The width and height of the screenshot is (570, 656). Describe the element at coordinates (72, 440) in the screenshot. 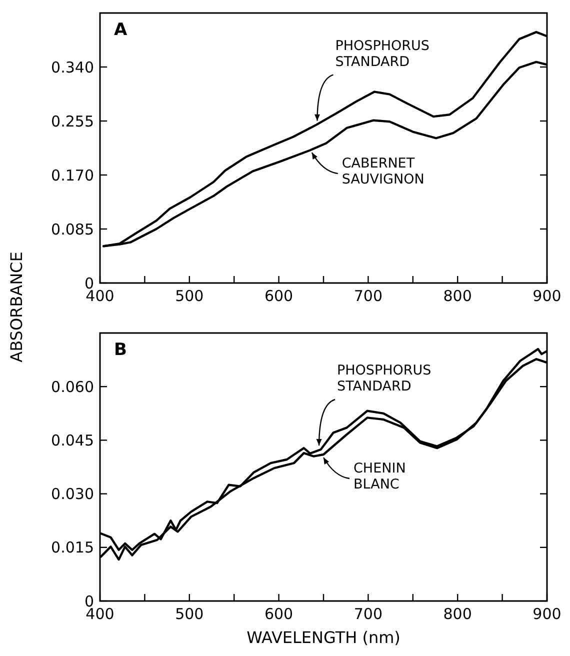

I see `y-tick-label: 0.045` at that location.